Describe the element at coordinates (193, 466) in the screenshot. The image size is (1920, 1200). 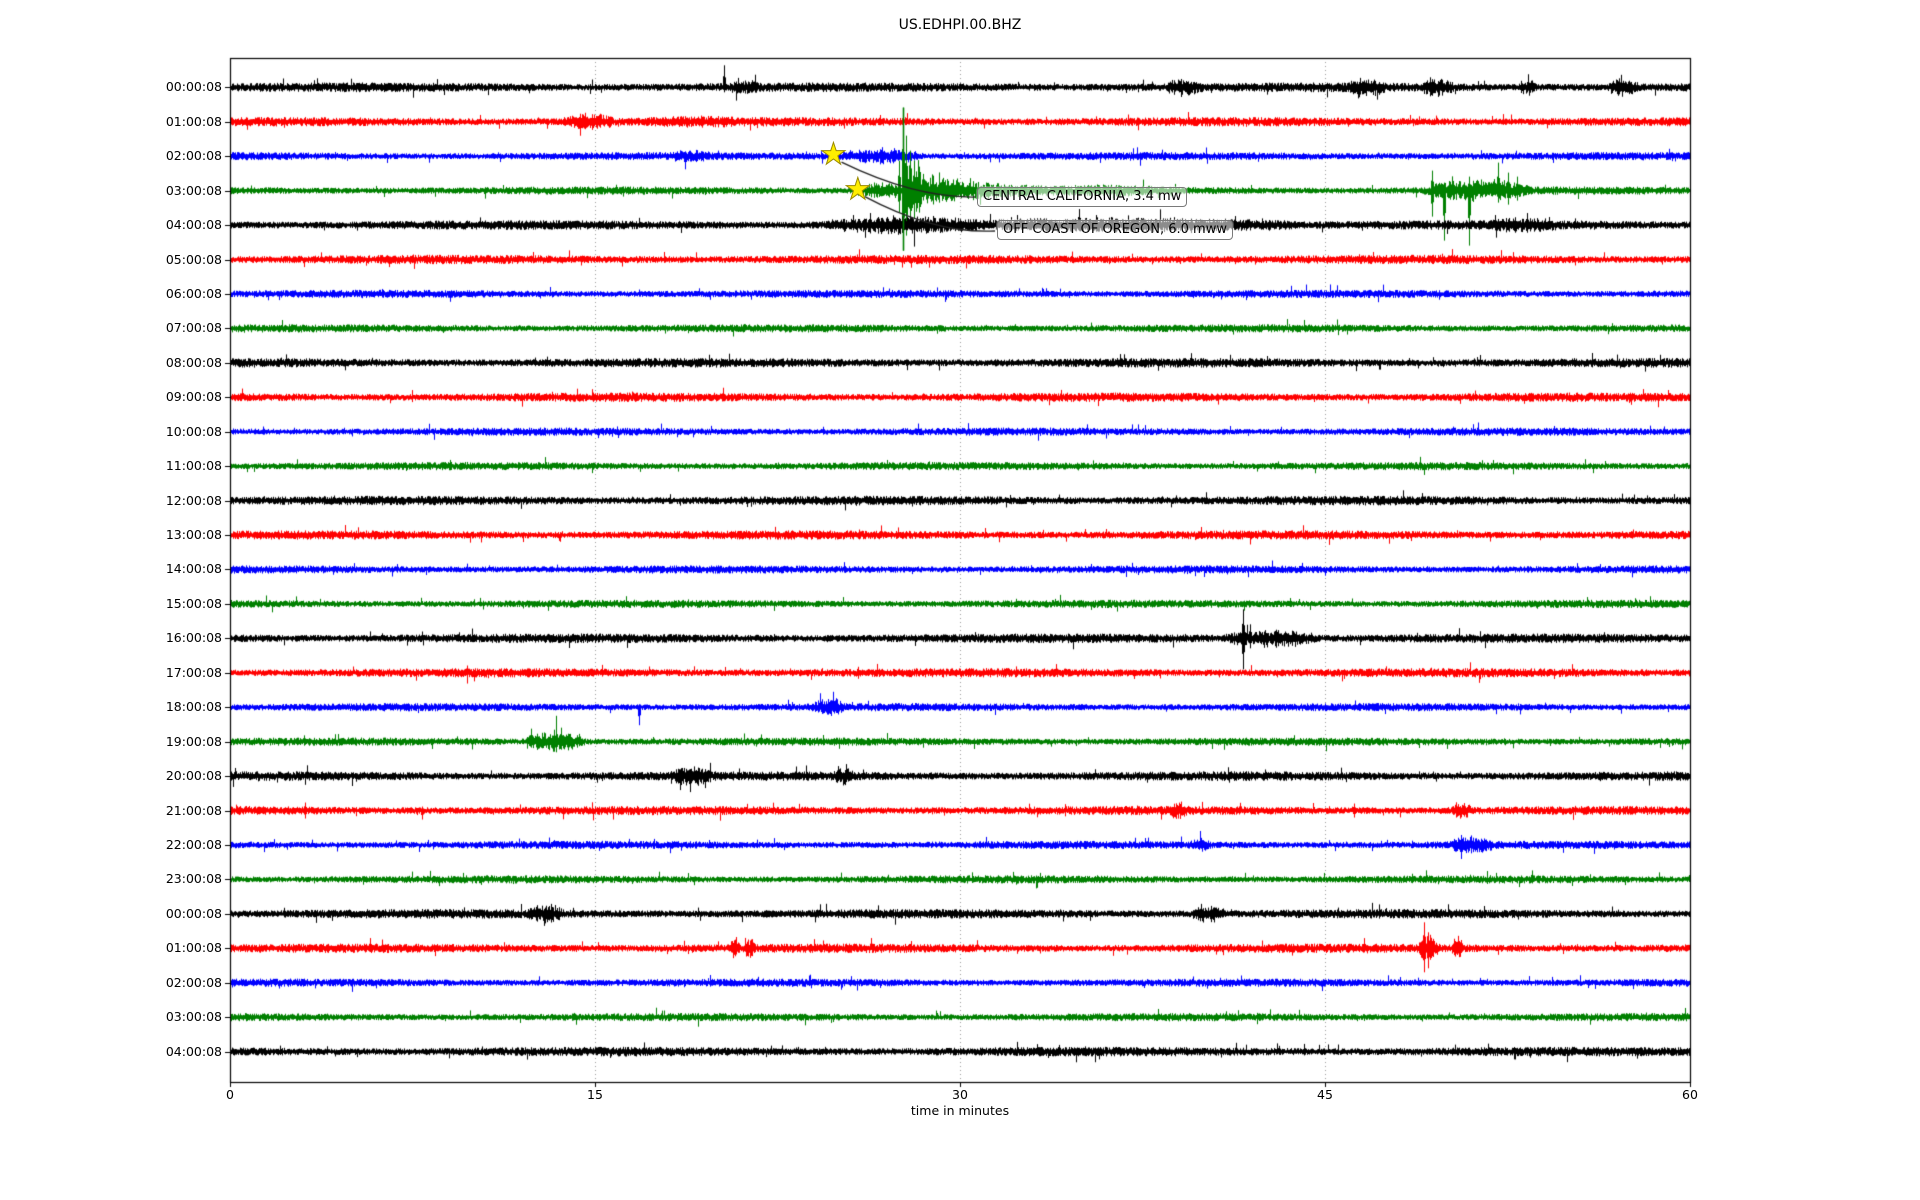
I see `row-time-label: 11:00:08` at that location.